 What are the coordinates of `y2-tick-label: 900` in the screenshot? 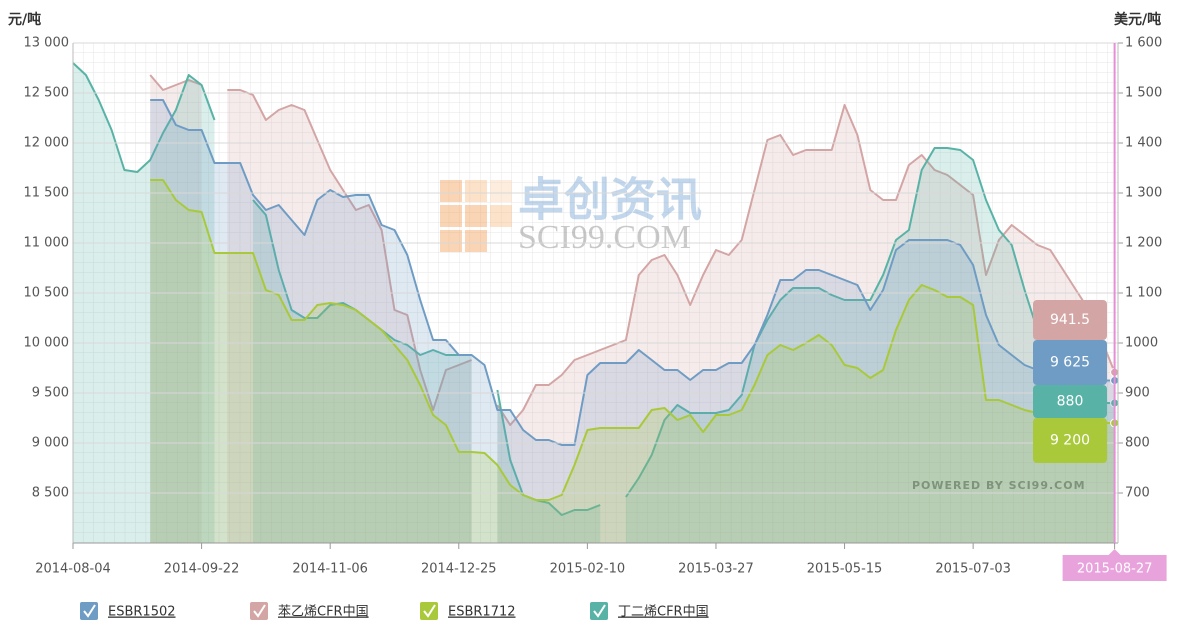 It's located at (1137, 393).